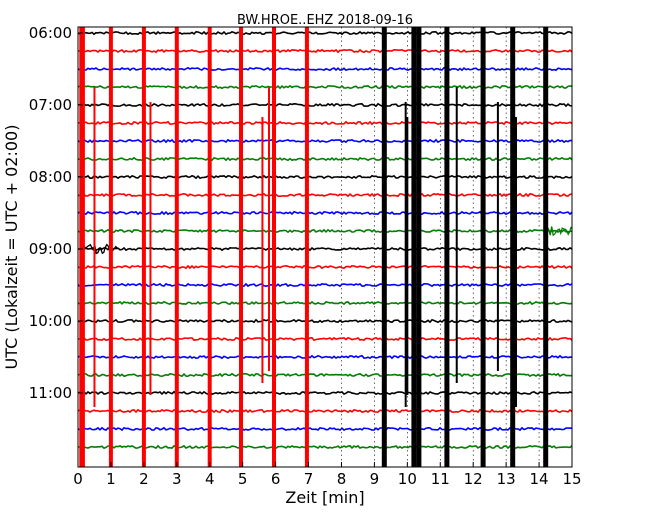 The height and width of the screenshot is (520, 650). Describe the element at coordinates (407, 479) in the screenshot. I see `x-tick-label: 10` at that location.